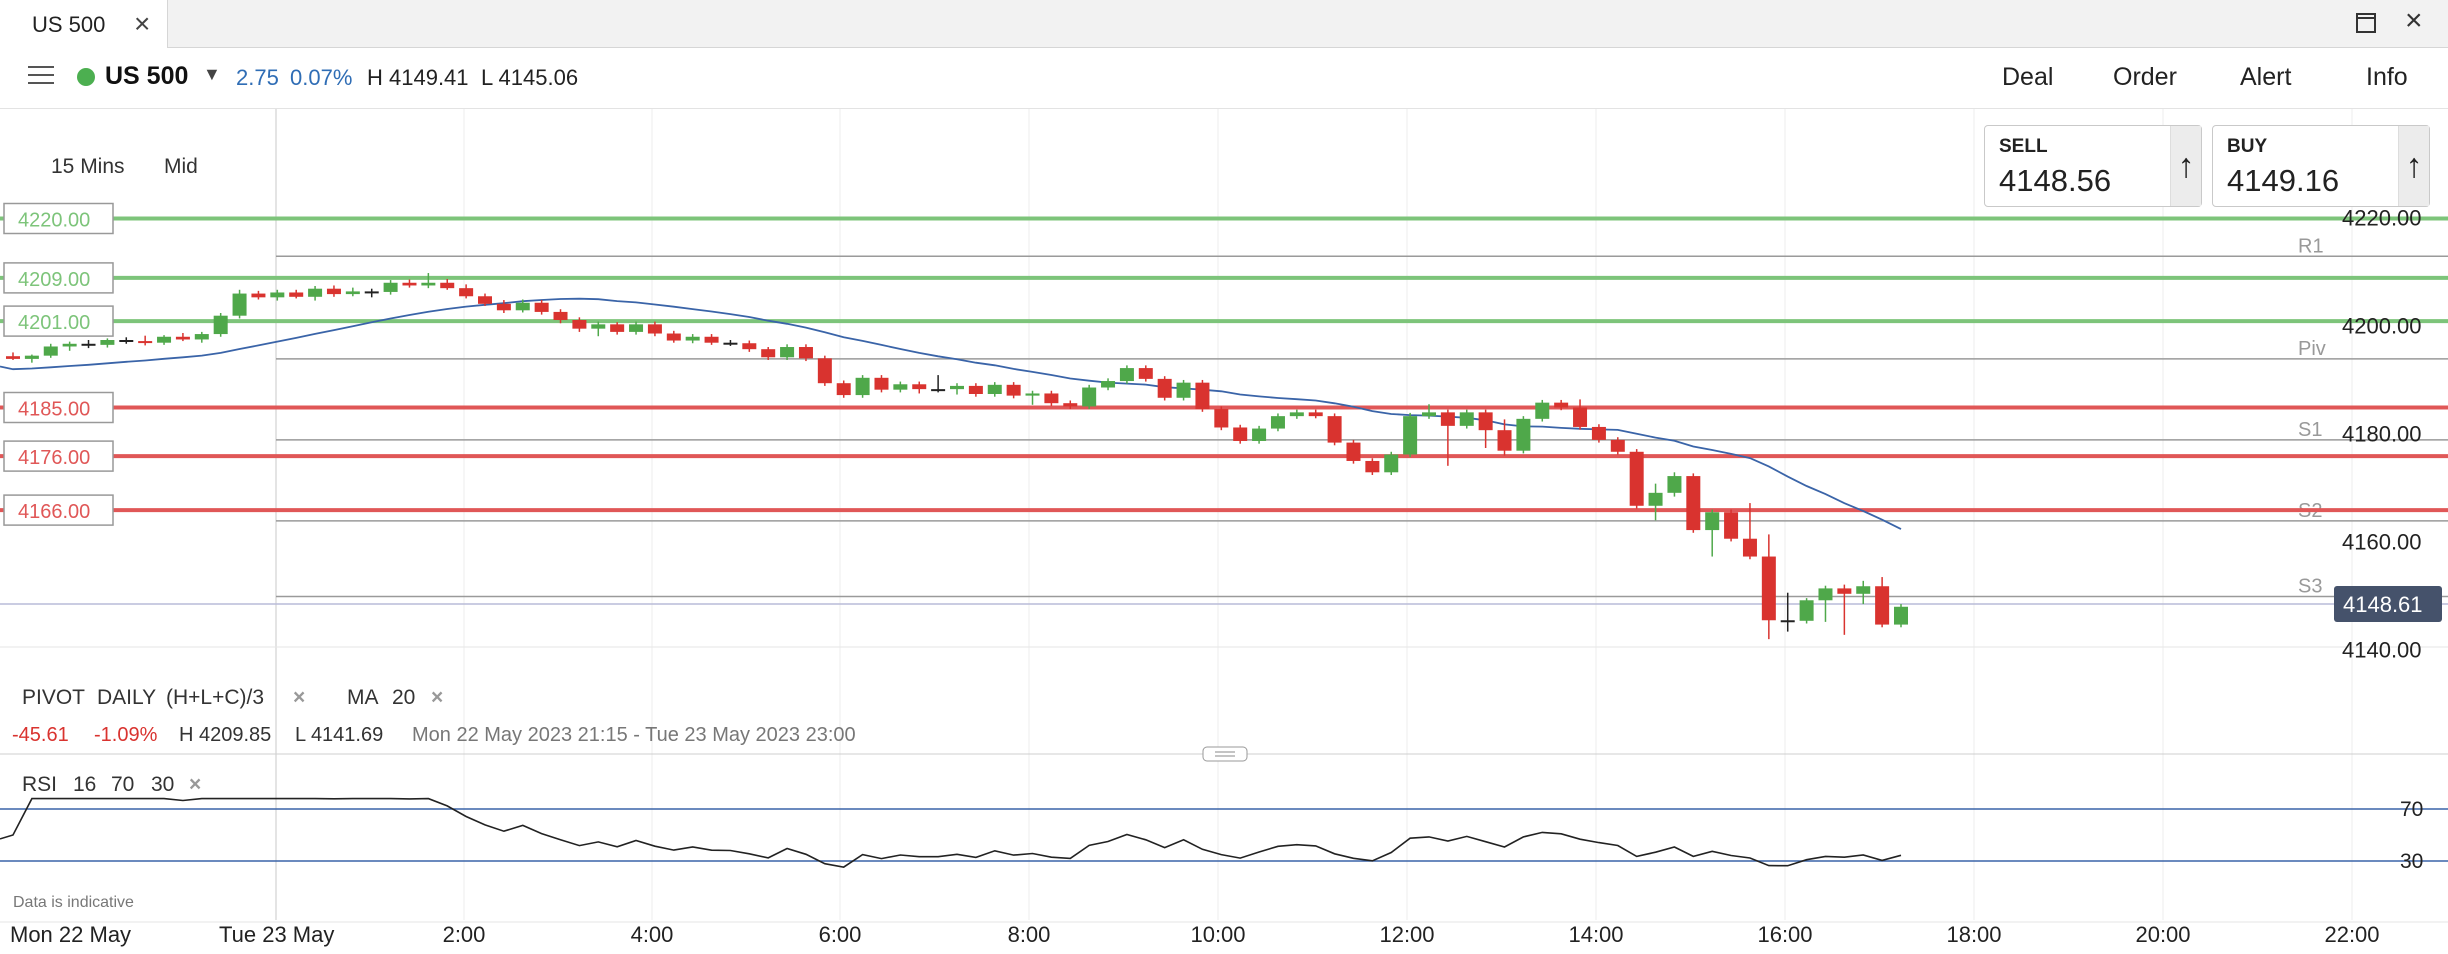 The height and width of the screenshot is (954, 2448). Describe the element at coordinates (1224, 24) in the screenshot. I see `tab-bar: US 500 × ×` at that location.